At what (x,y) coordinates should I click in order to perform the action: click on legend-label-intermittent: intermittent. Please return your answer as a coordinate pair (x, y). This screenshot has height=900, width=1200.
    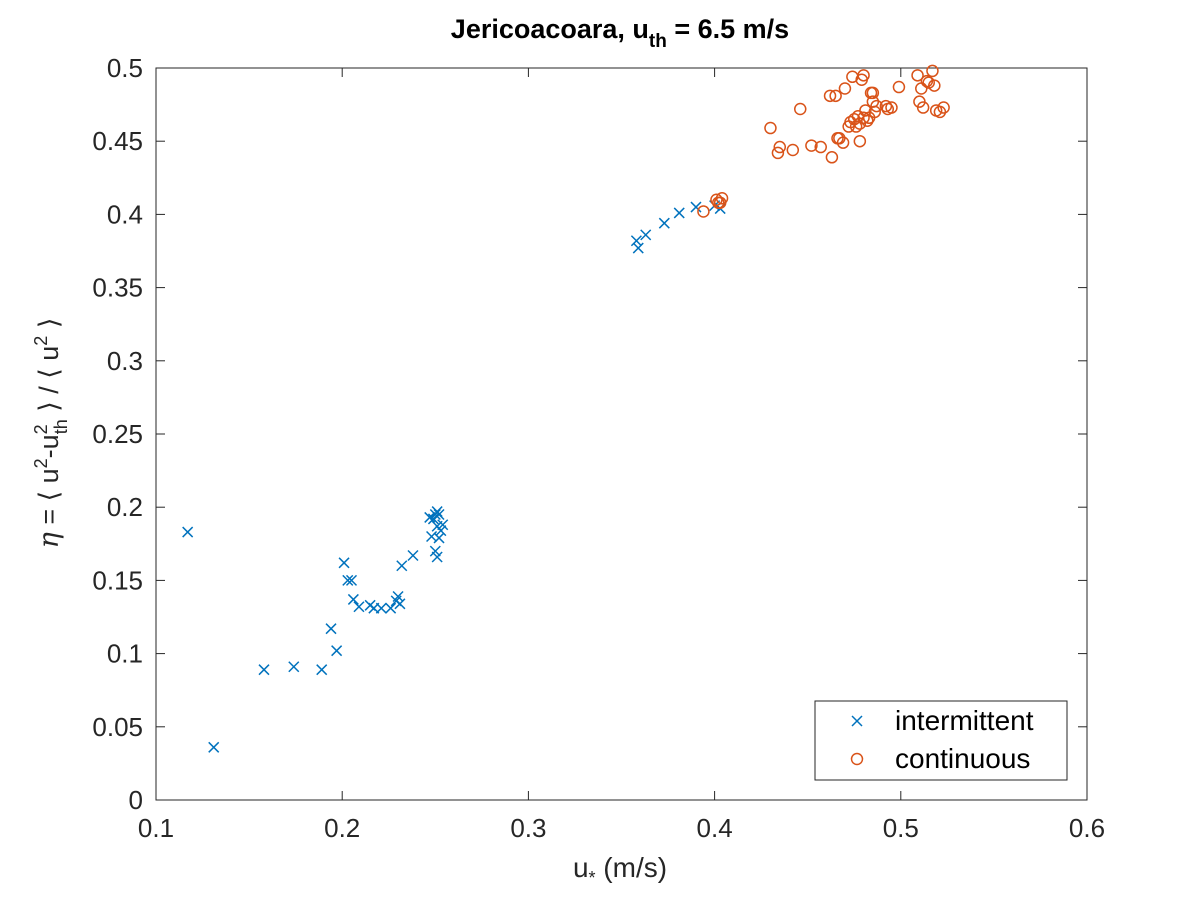
    Looking at the image, I should click on (964, 720).